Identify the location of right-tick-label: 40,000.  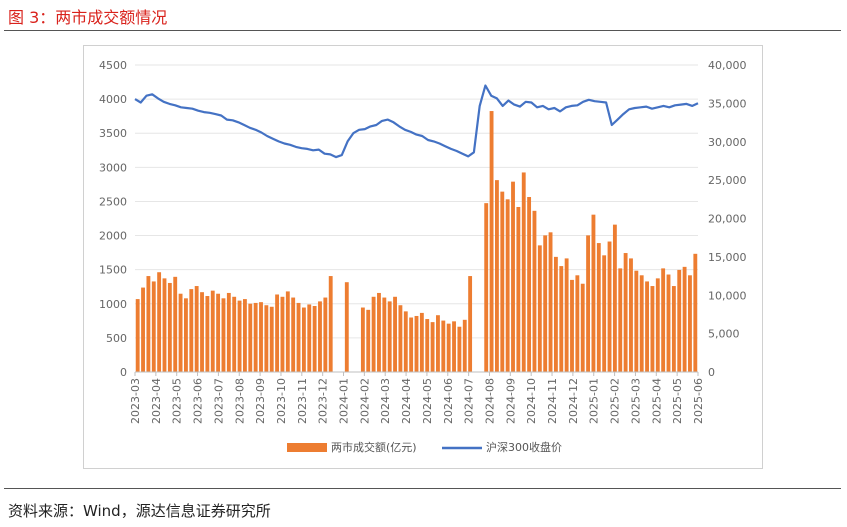
(727, 65).